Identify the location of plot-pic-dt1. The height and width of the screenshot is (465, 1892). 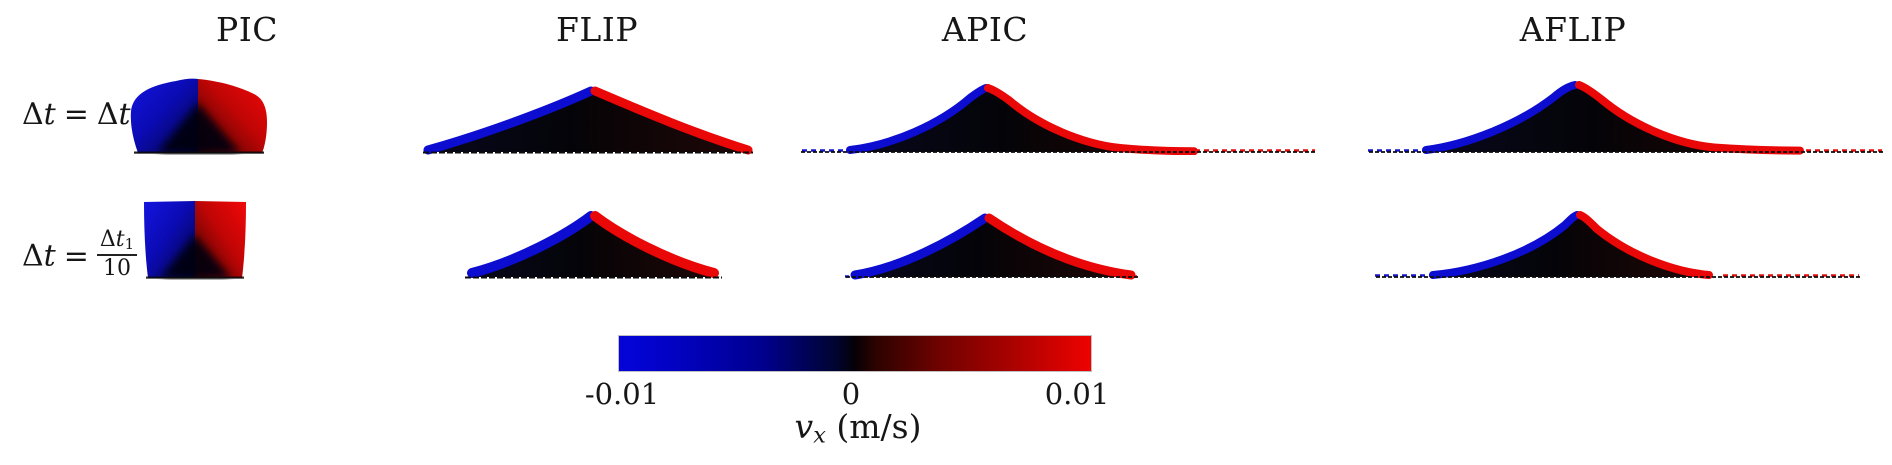
(198, 116).